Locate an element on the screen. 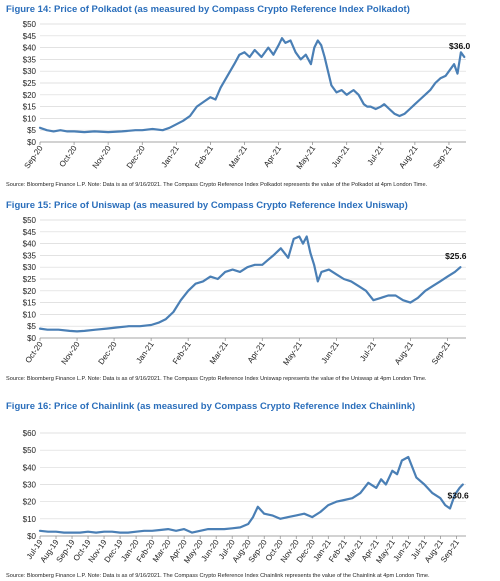 The width and height of the screenshot is (500, 581). x-tick-label: Sep-20 is located at coordinates (33, 157).